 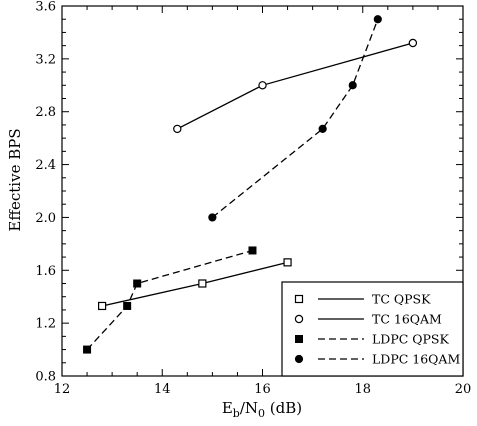 I want to click on legend-label: TC QPSK, so click(x=401, y=299).